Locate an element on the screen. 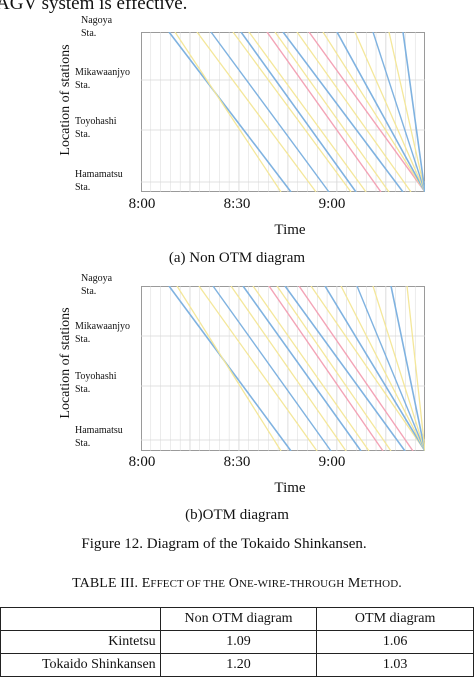  train-diagram-a is located at coordinates (283, 112).